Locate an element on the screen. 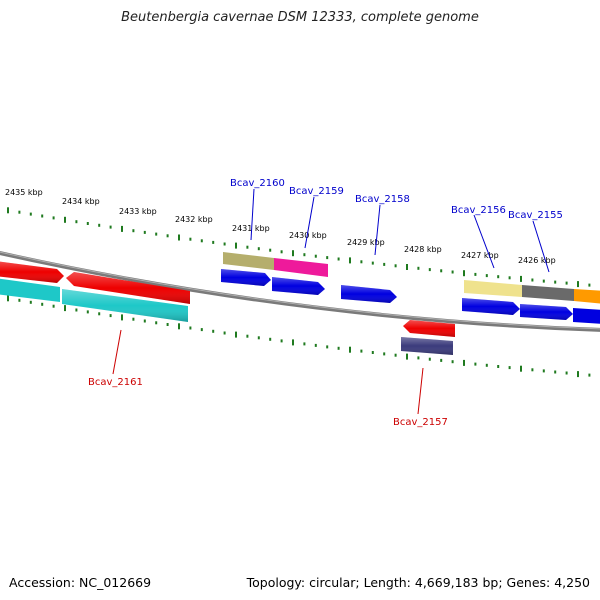 The width and height of the screenshot is (600, 600). bottom-tick-track is located at coordinates (299, 336).